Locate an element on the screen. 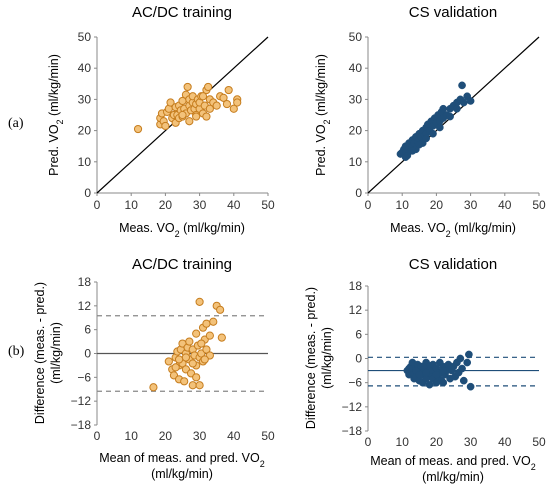  x-axis-label-units: (ml/kg/min) is located at coordinates (453, 477).